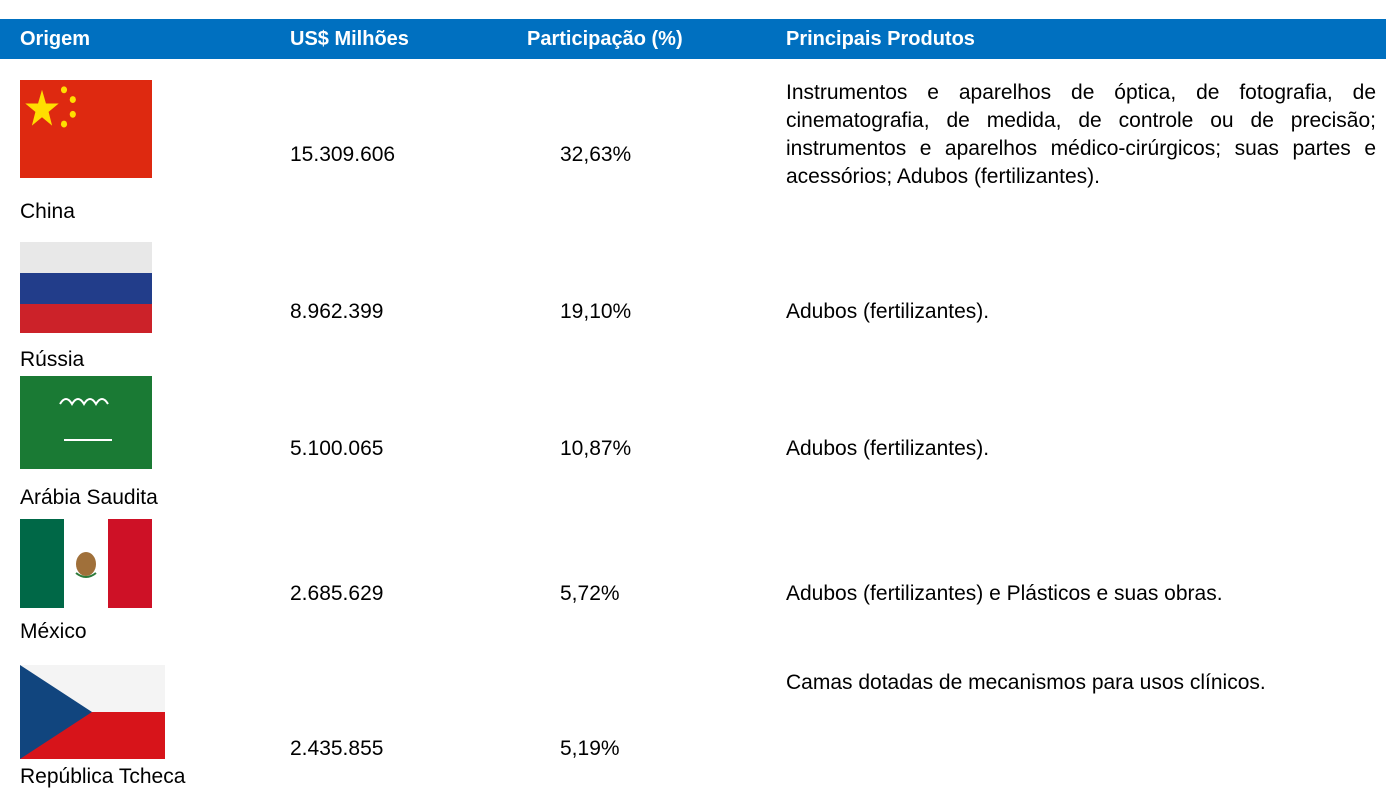  I want to click on share: 19,10%, so click(596, 311).